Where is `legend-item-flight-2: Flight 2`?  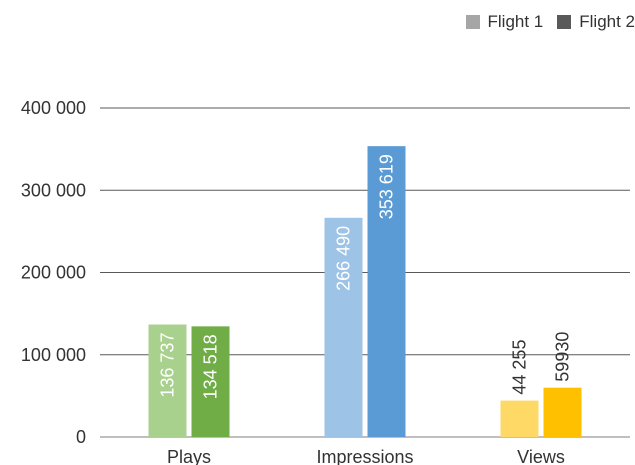
legend-item-flight-2: Flight 2 is located at coordinates (596, 22).